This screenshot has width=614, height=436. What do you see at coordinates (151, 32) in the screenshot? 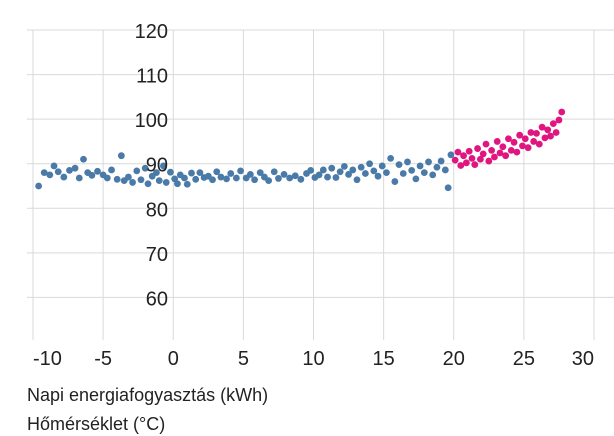
I see `y-tick-label: 120` at bounding box center [151, 32].